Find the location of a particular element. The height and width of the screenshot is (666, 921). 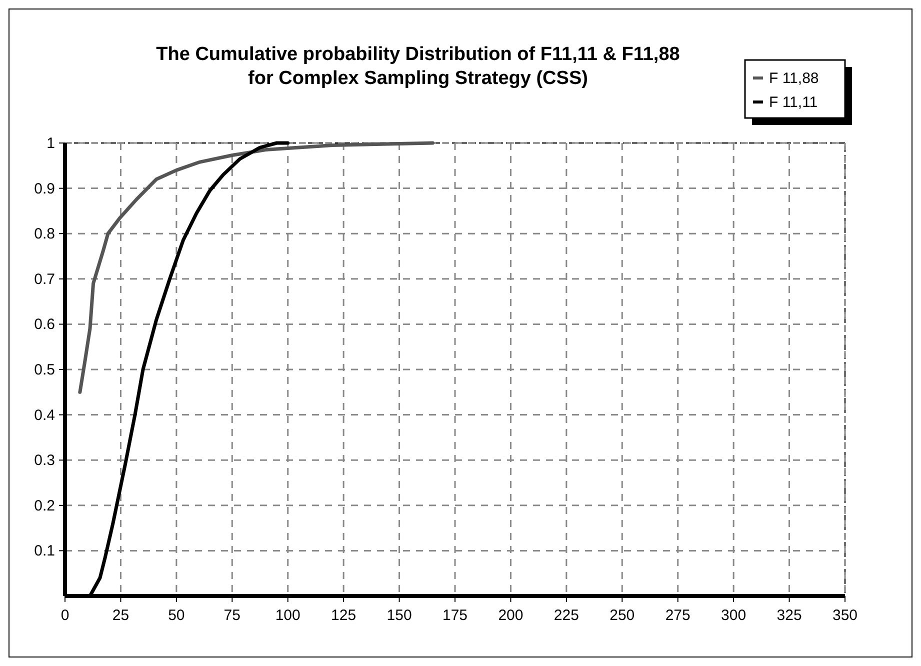

y-tick-label: 0.9 is located at coordinates (44, 189).